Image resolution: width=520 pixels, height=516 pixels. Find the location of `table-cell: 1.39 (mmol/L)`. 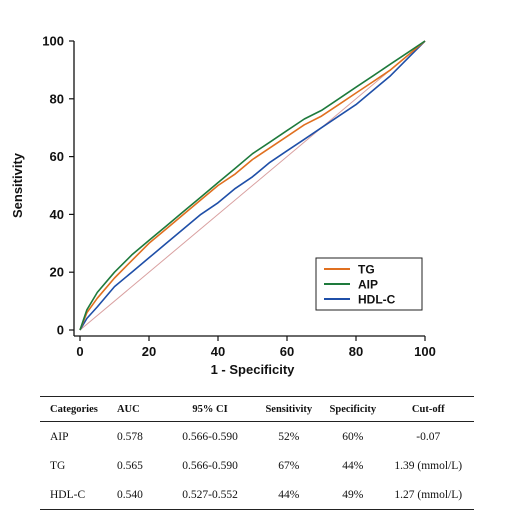

table-cell: 1.39 (mmol/L) is located at coordinates (428, 465).